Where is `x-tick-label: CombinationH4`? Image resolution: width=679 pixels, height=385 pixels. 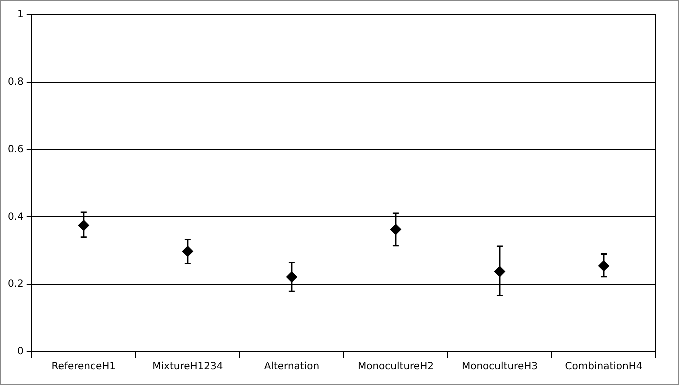
x-tick-label: CombinationH4 is located at coordinates (604, 367).